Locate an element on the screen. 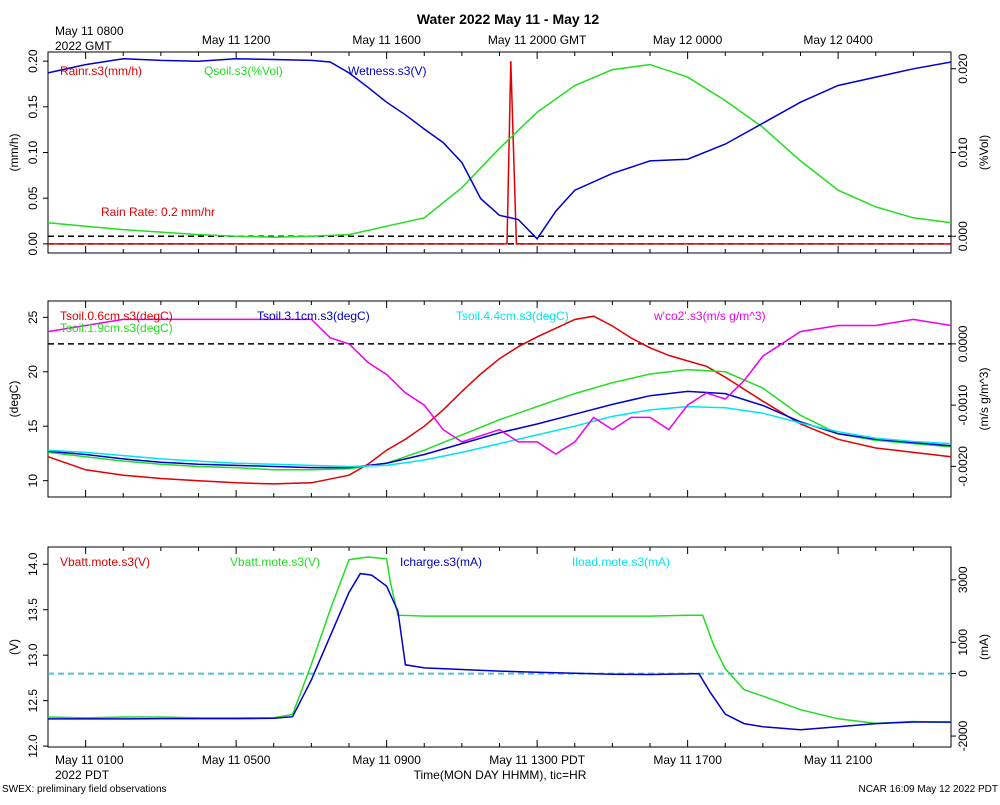 This screenshot has height=805, width=1000. right-tick-label: 0.0000 is located at coordinates (963, 343).